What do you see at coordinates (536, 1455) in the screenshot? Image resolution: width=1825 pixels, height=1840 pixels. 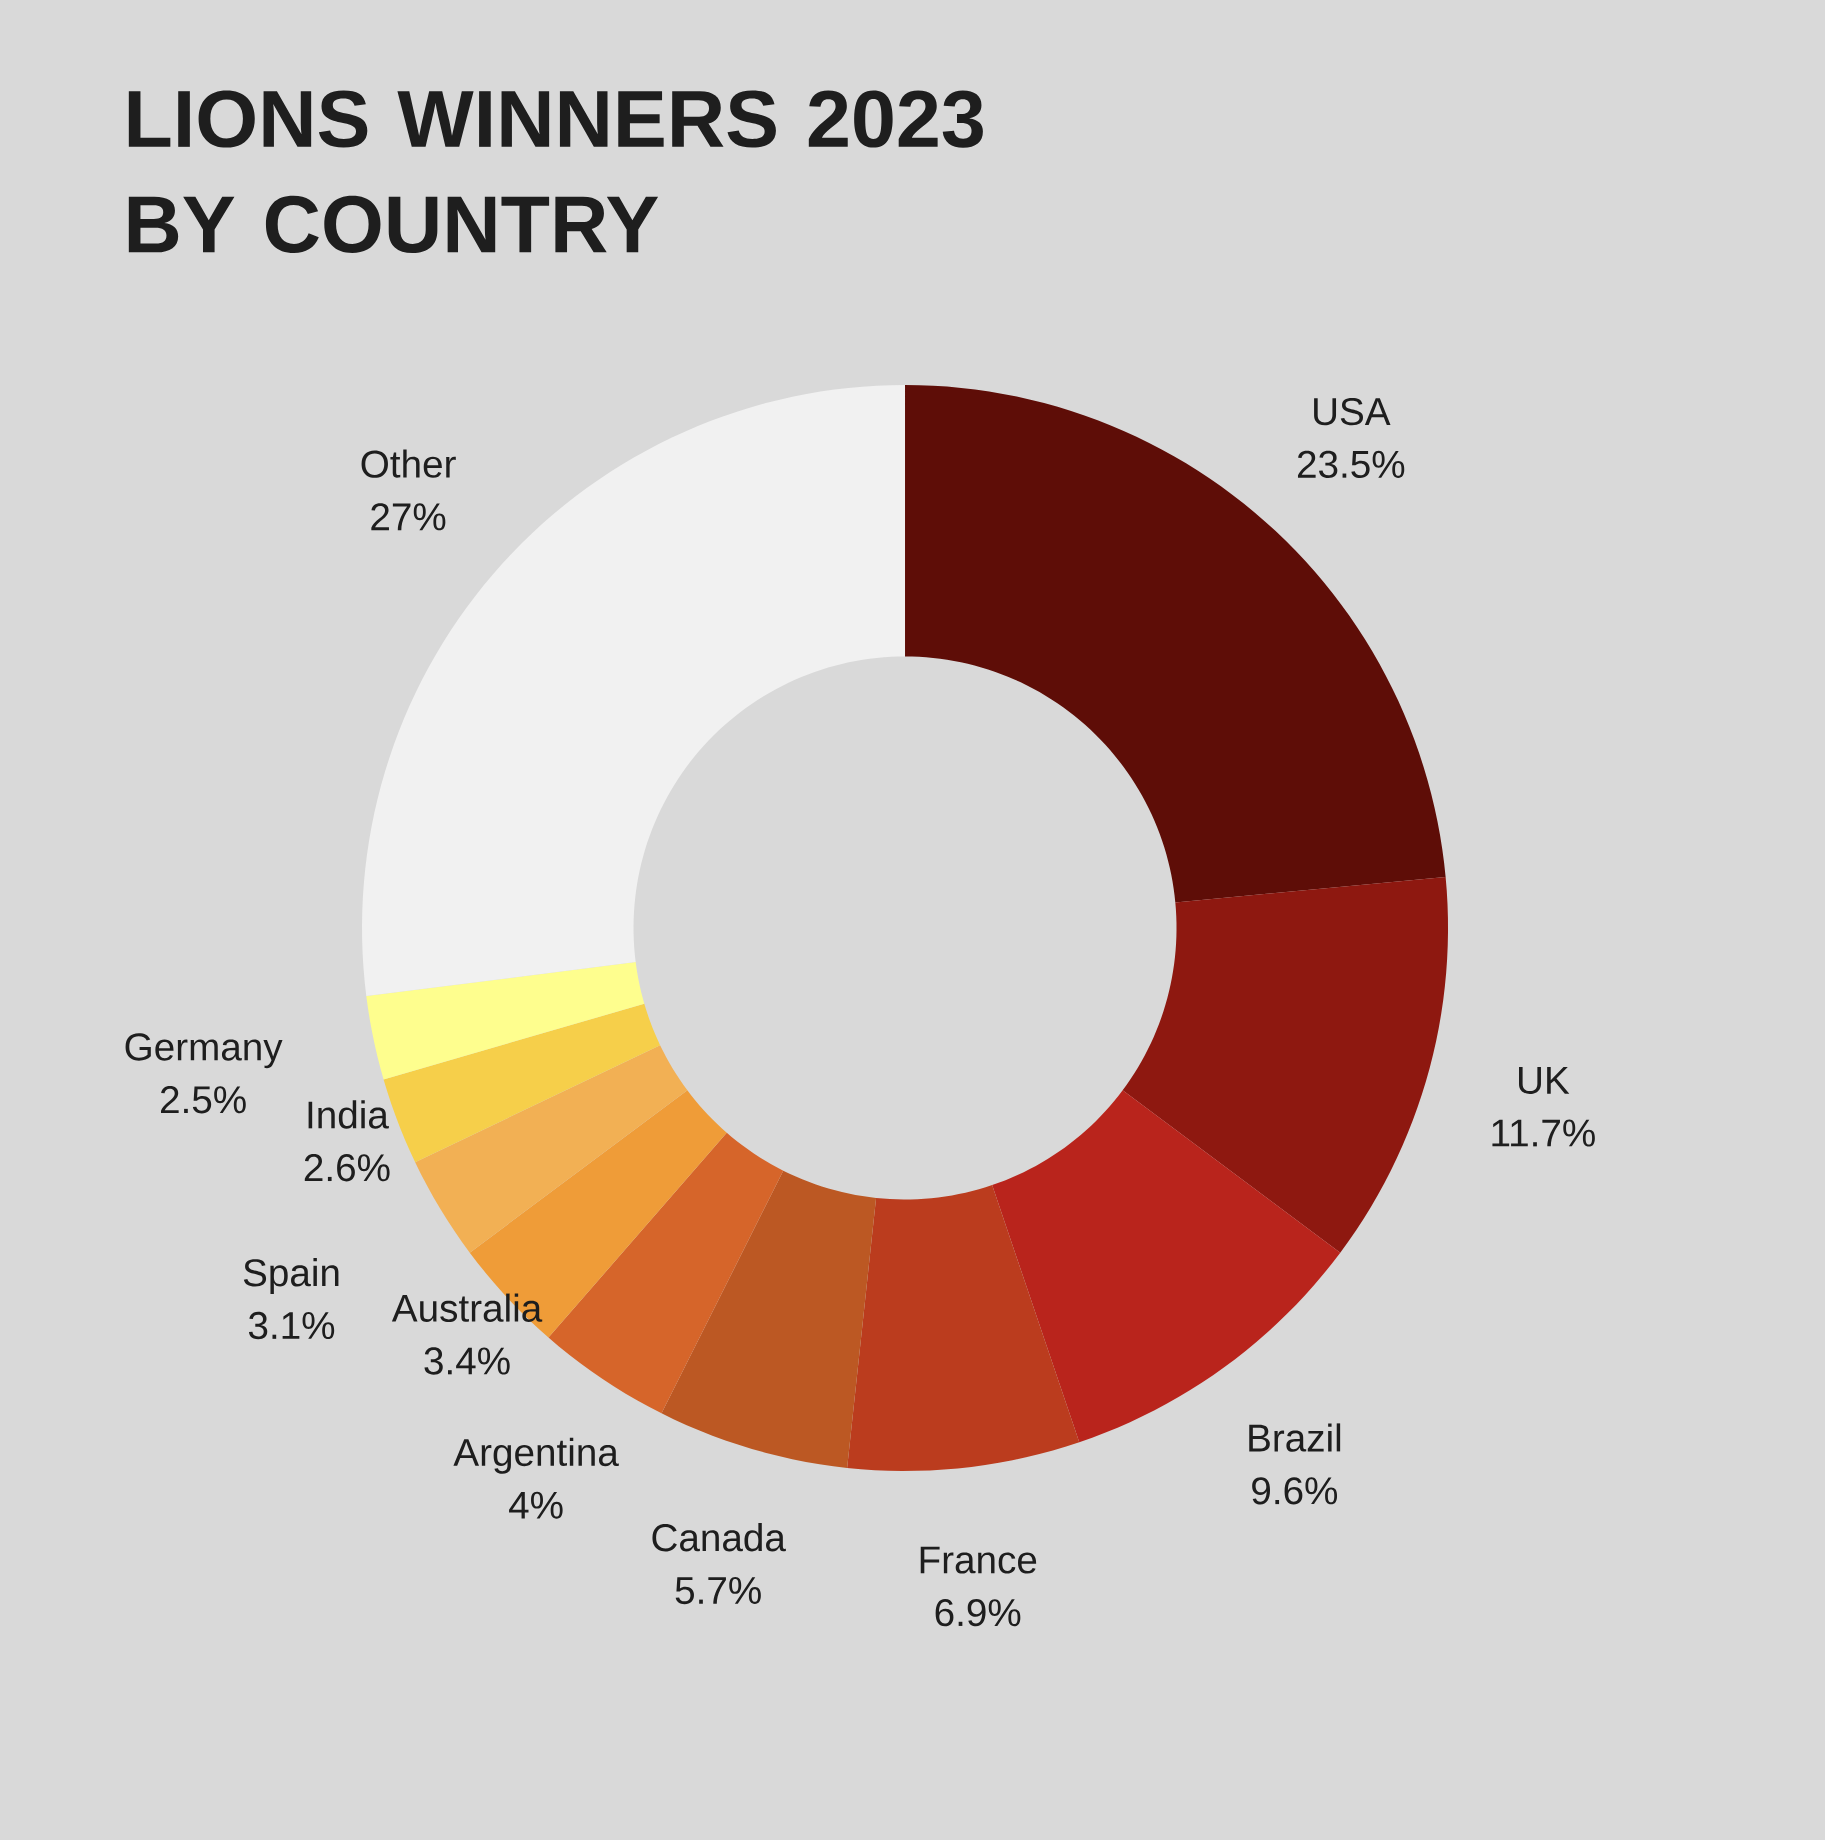 I see `slice-label: Argentina` at bounding box center [536, 1455].